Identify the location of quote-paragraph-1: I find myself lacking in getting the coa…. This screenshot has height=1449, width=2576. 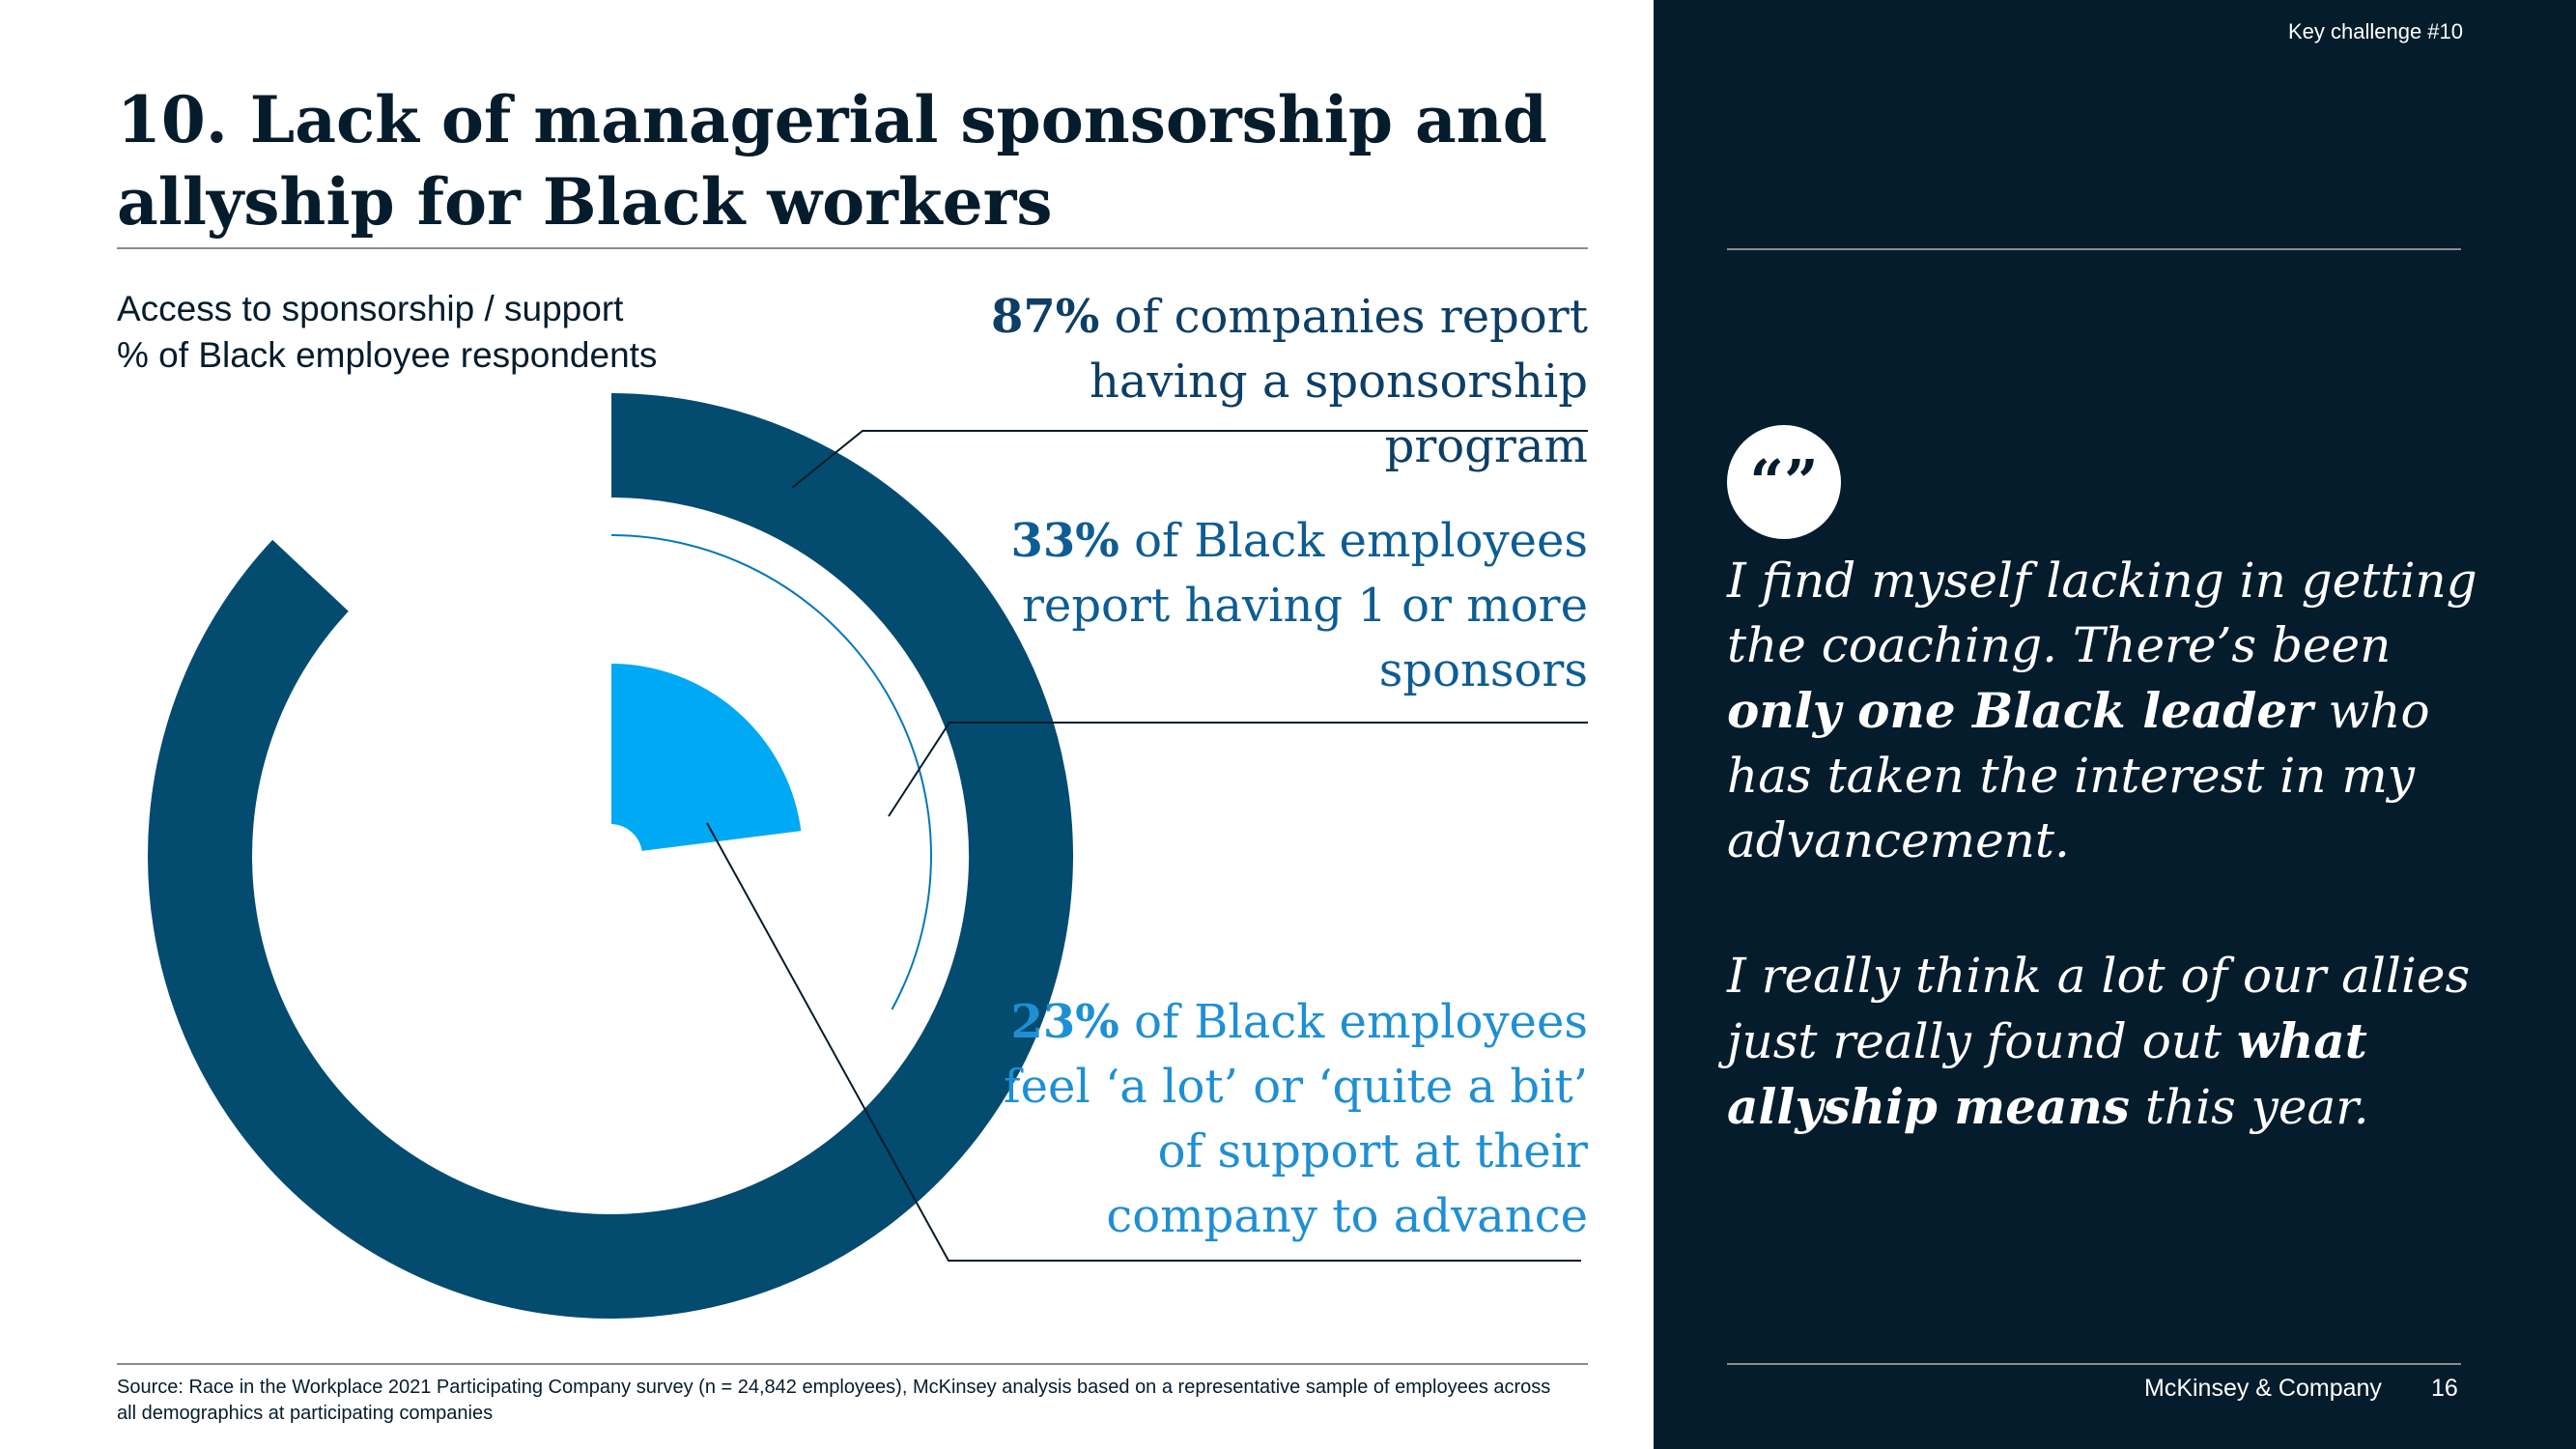
(2123, 711).